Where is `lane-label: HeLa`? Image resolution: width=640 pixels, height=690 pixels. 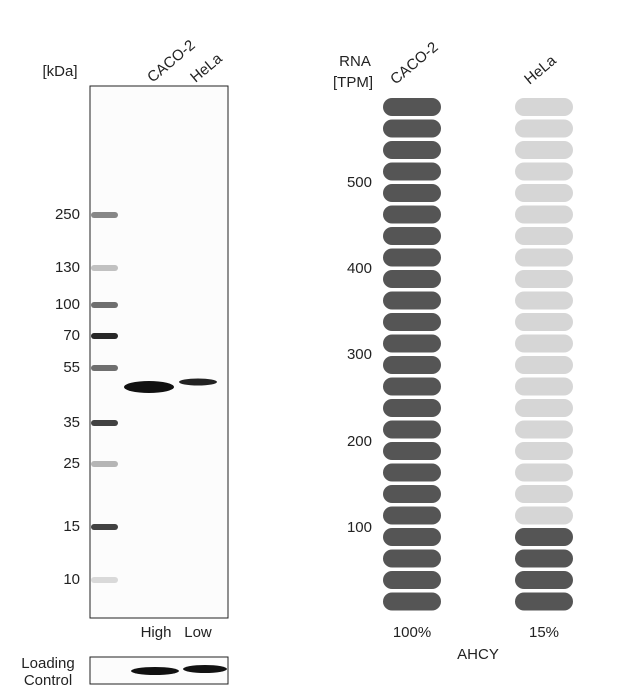 lane-label: HeLa is located at coordinates (206, 68).